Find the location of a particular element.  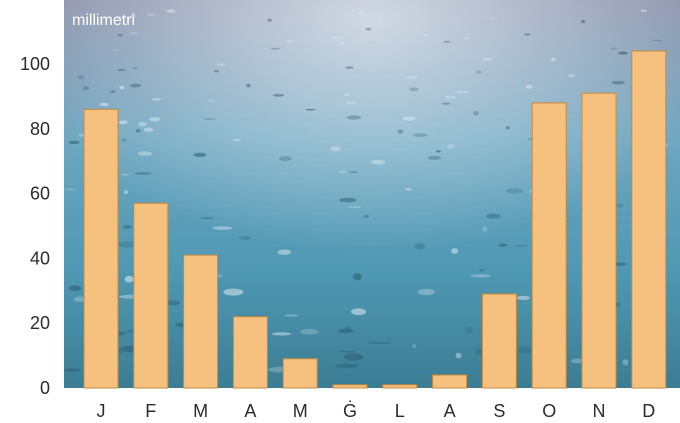

y-axis-unit-label: millimetri is located at coordinates (103, 20).